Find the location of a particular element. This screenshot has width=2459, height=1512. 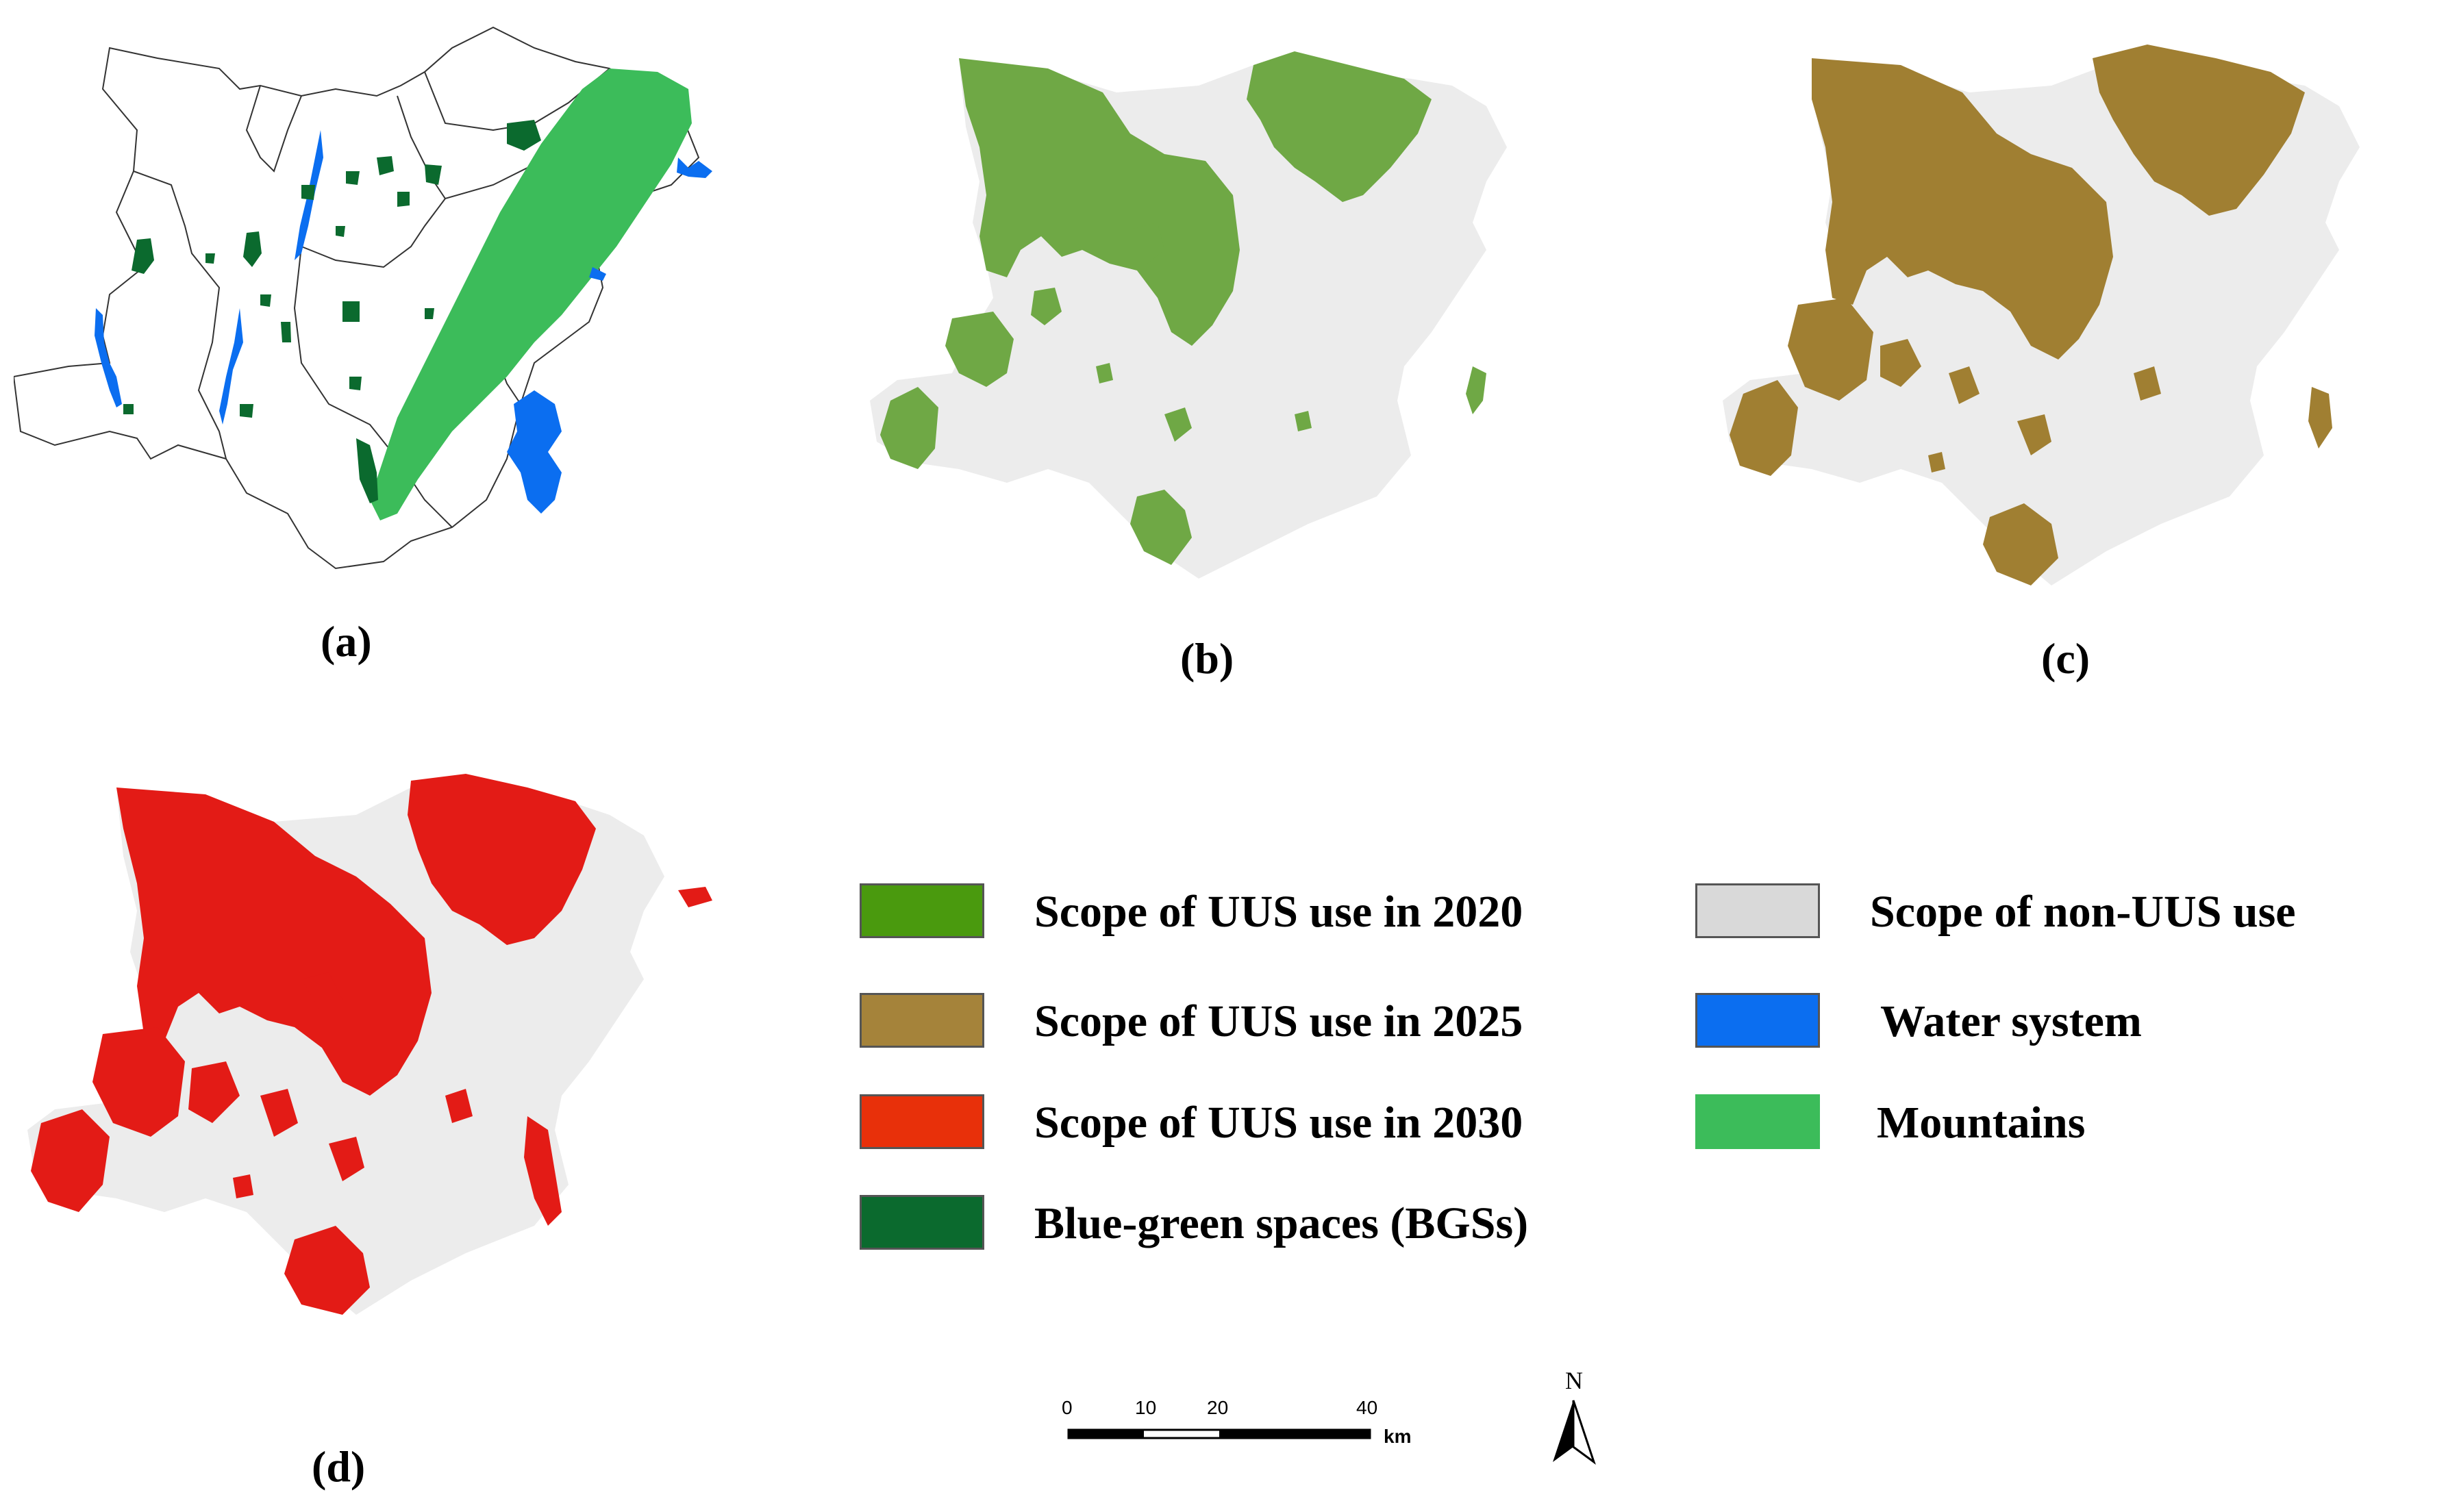

map-panel-c is located at coordinates (2086, 329).